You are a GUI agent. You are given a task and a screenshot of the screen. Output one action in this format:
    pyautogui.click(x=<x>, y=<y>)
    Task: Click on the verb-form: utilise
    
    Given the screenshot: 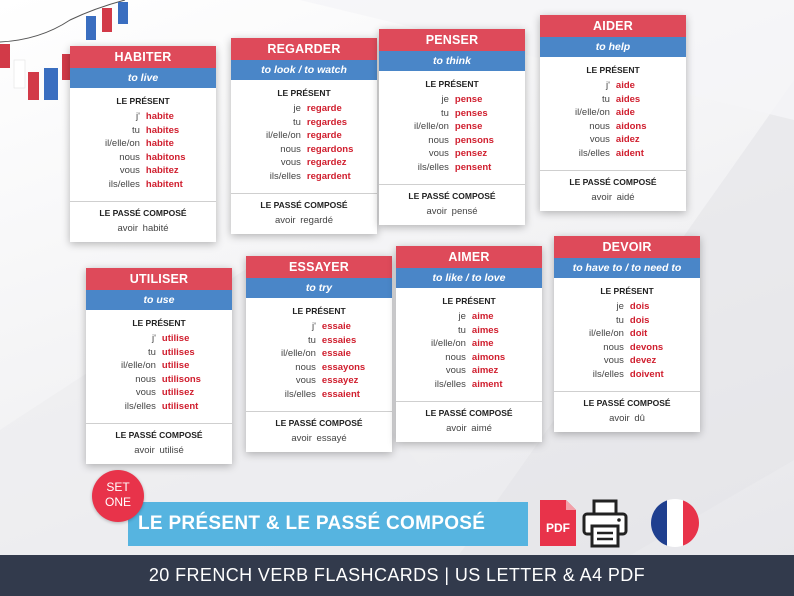 What is the action you would take?
    pyautogui.click(x=175, y=366)
    